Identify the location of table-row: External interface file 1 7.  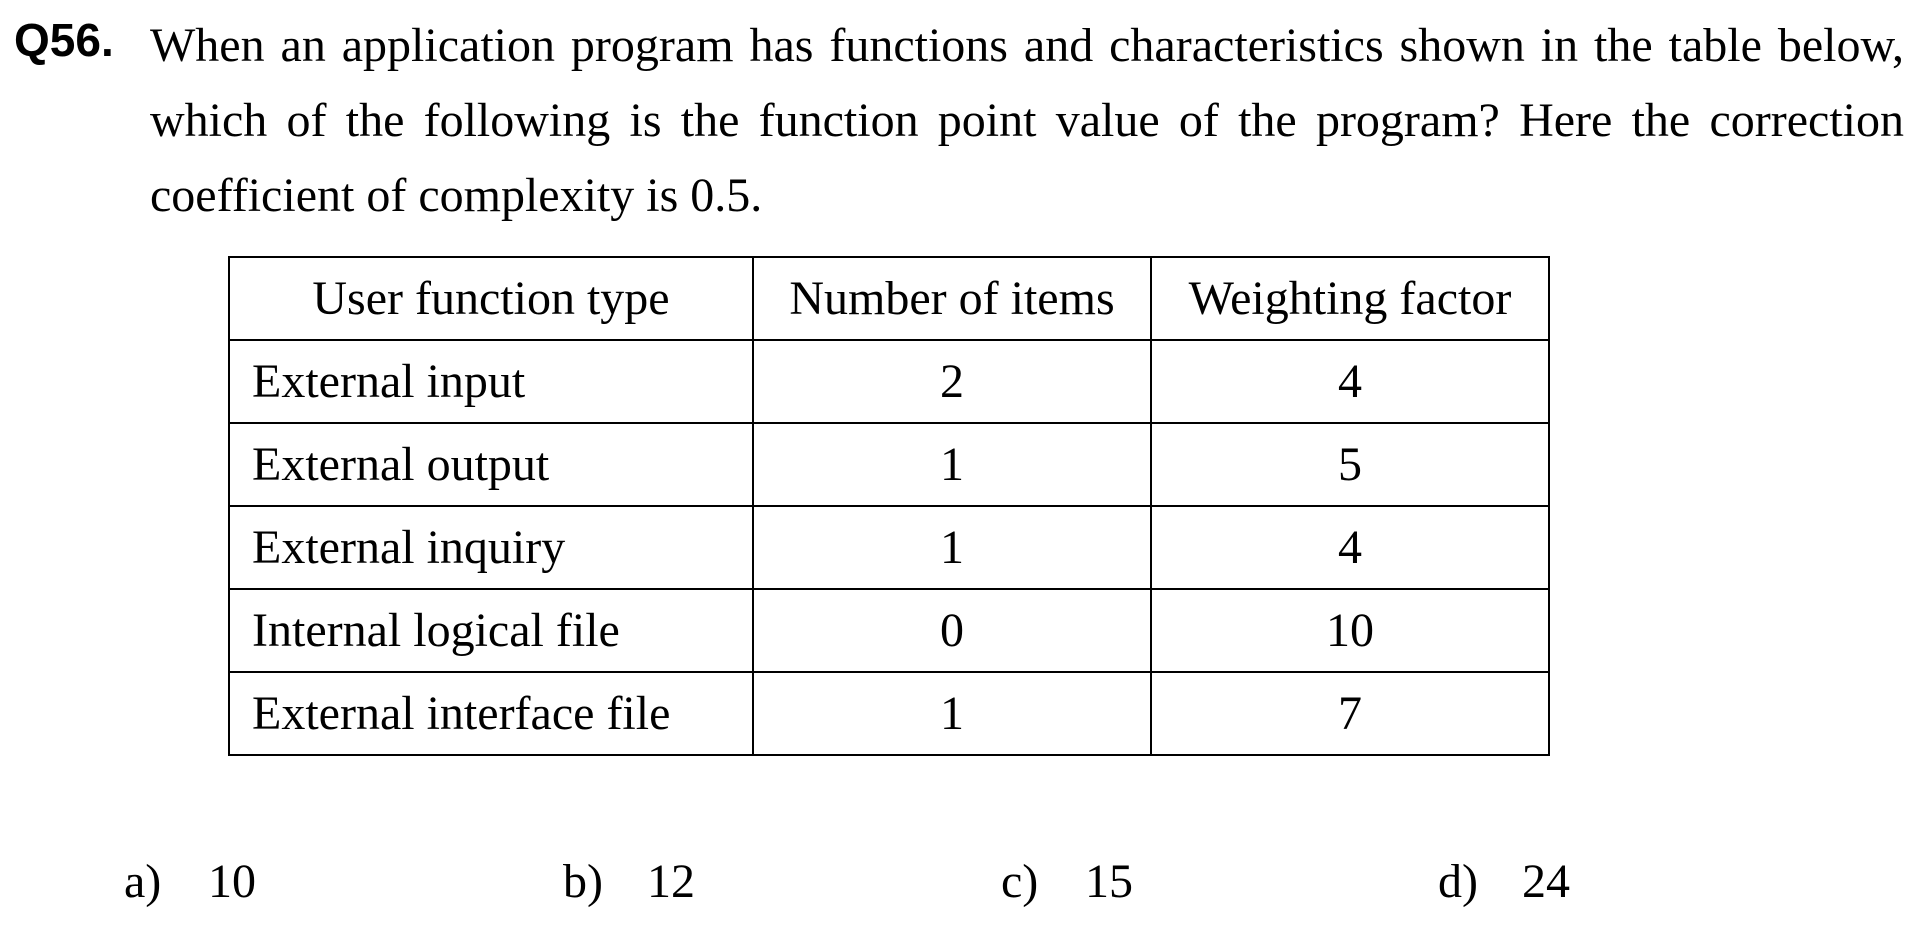
(889, 713).